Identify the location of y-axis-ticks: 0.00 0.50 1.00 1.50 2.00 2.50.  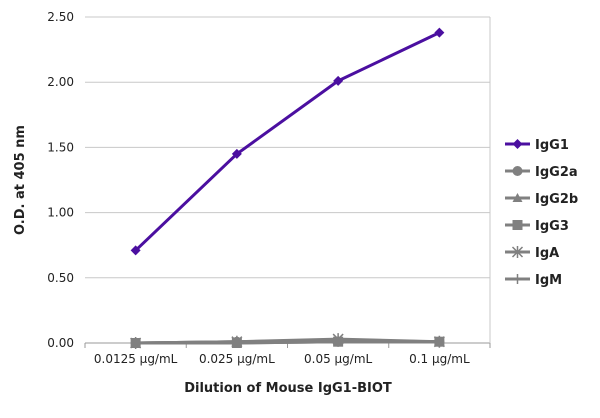
(60, 180).